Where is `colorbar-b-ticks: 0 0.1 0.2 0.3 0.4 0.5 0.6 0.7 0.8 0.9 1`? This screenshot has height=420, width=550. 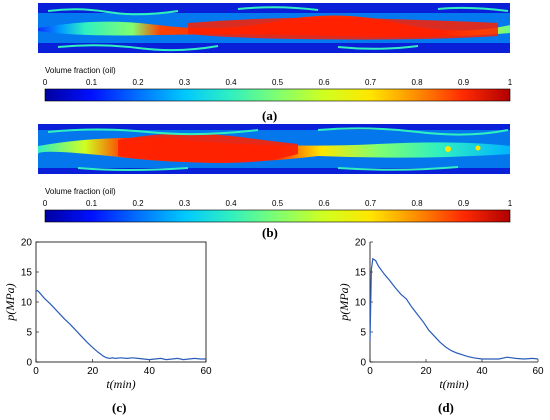
colorbar-b-ticks: 0 0.1 0.2 0.3 0.4 0.5 0.6 0.7 0.8 0.9 1 is located at coordinates (278, 203).